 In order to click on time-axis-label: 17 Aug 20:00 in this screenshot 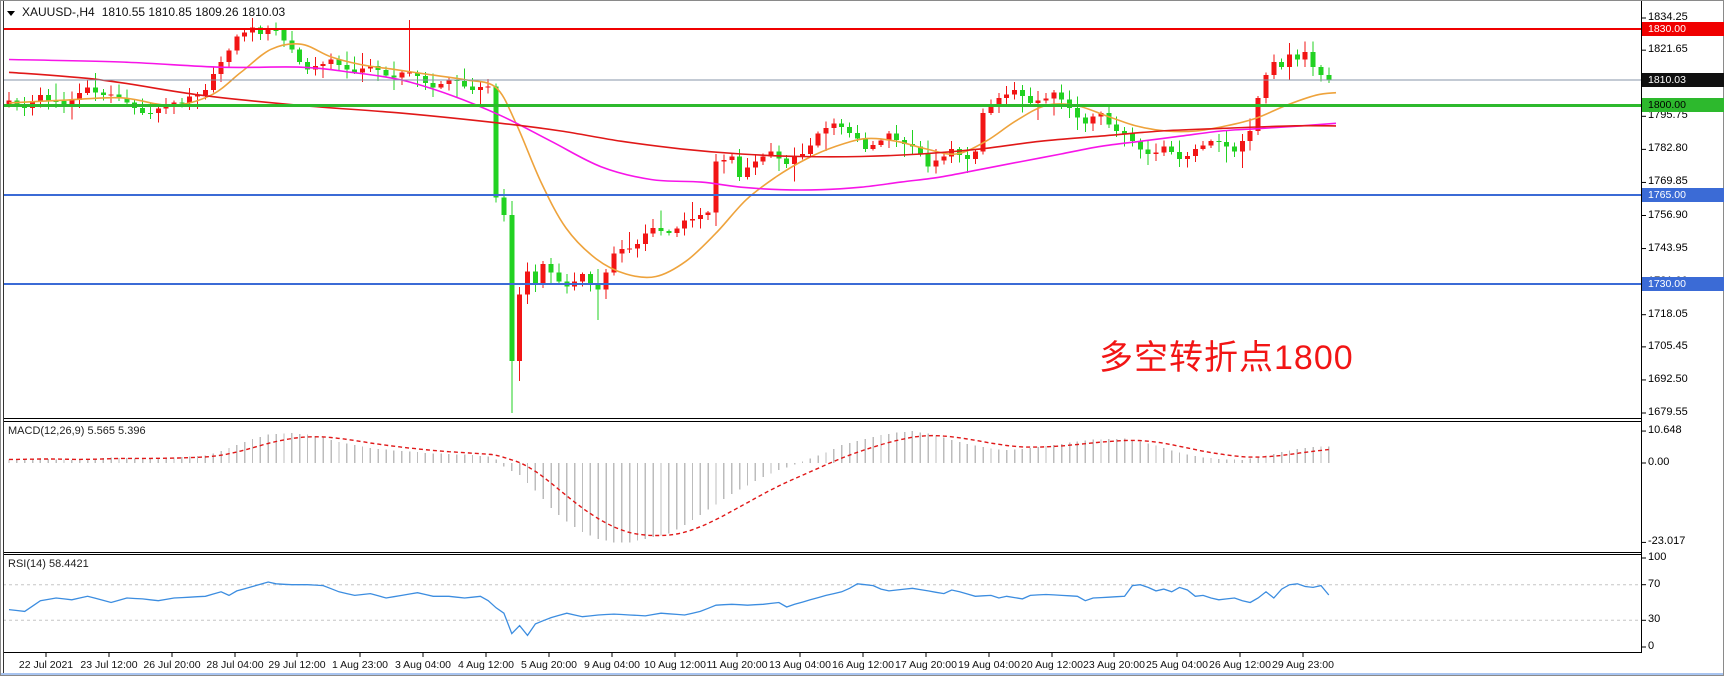, I will do `click(926, 665)`.